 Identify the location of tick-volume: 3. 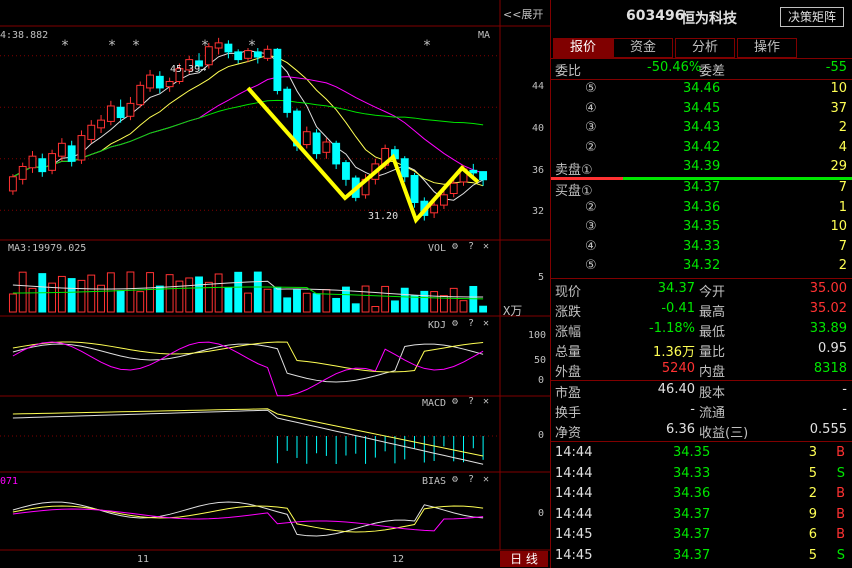
(812, 452).